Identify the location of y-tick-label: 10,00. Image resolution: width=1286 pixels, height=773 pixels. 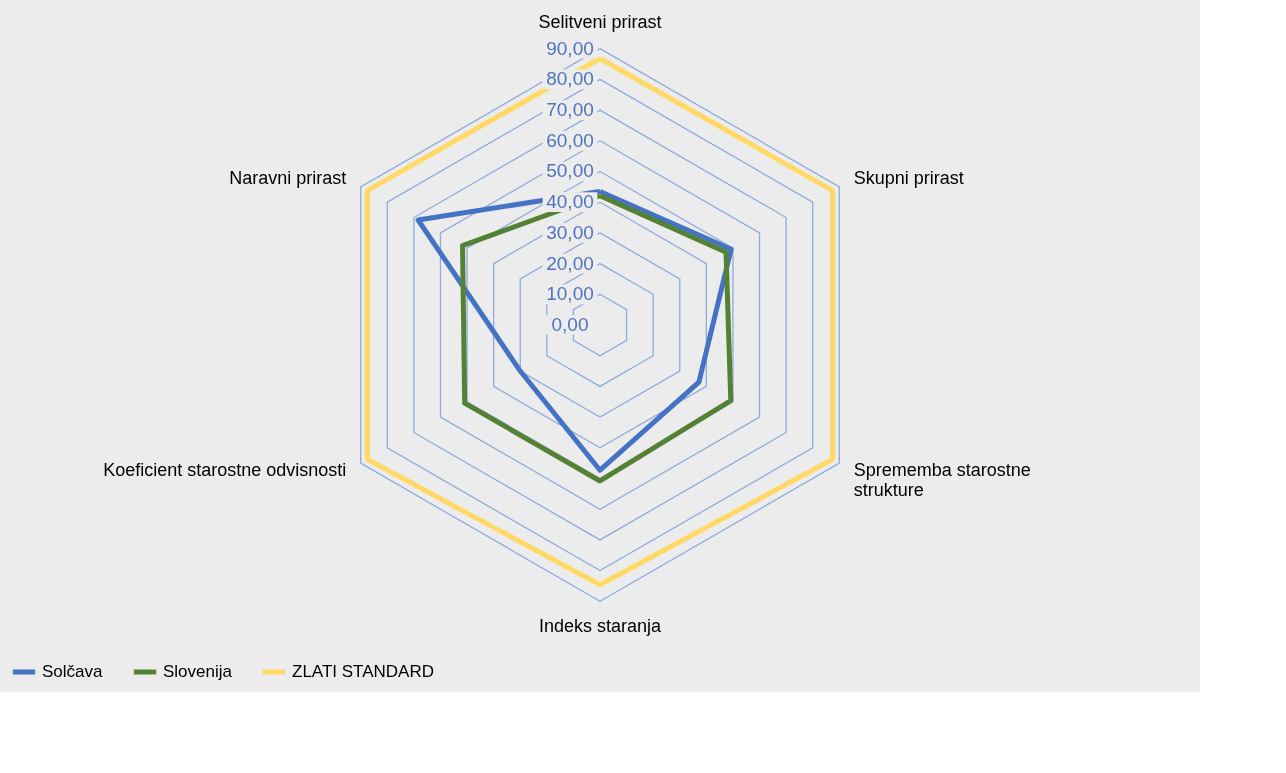
(570, 294).